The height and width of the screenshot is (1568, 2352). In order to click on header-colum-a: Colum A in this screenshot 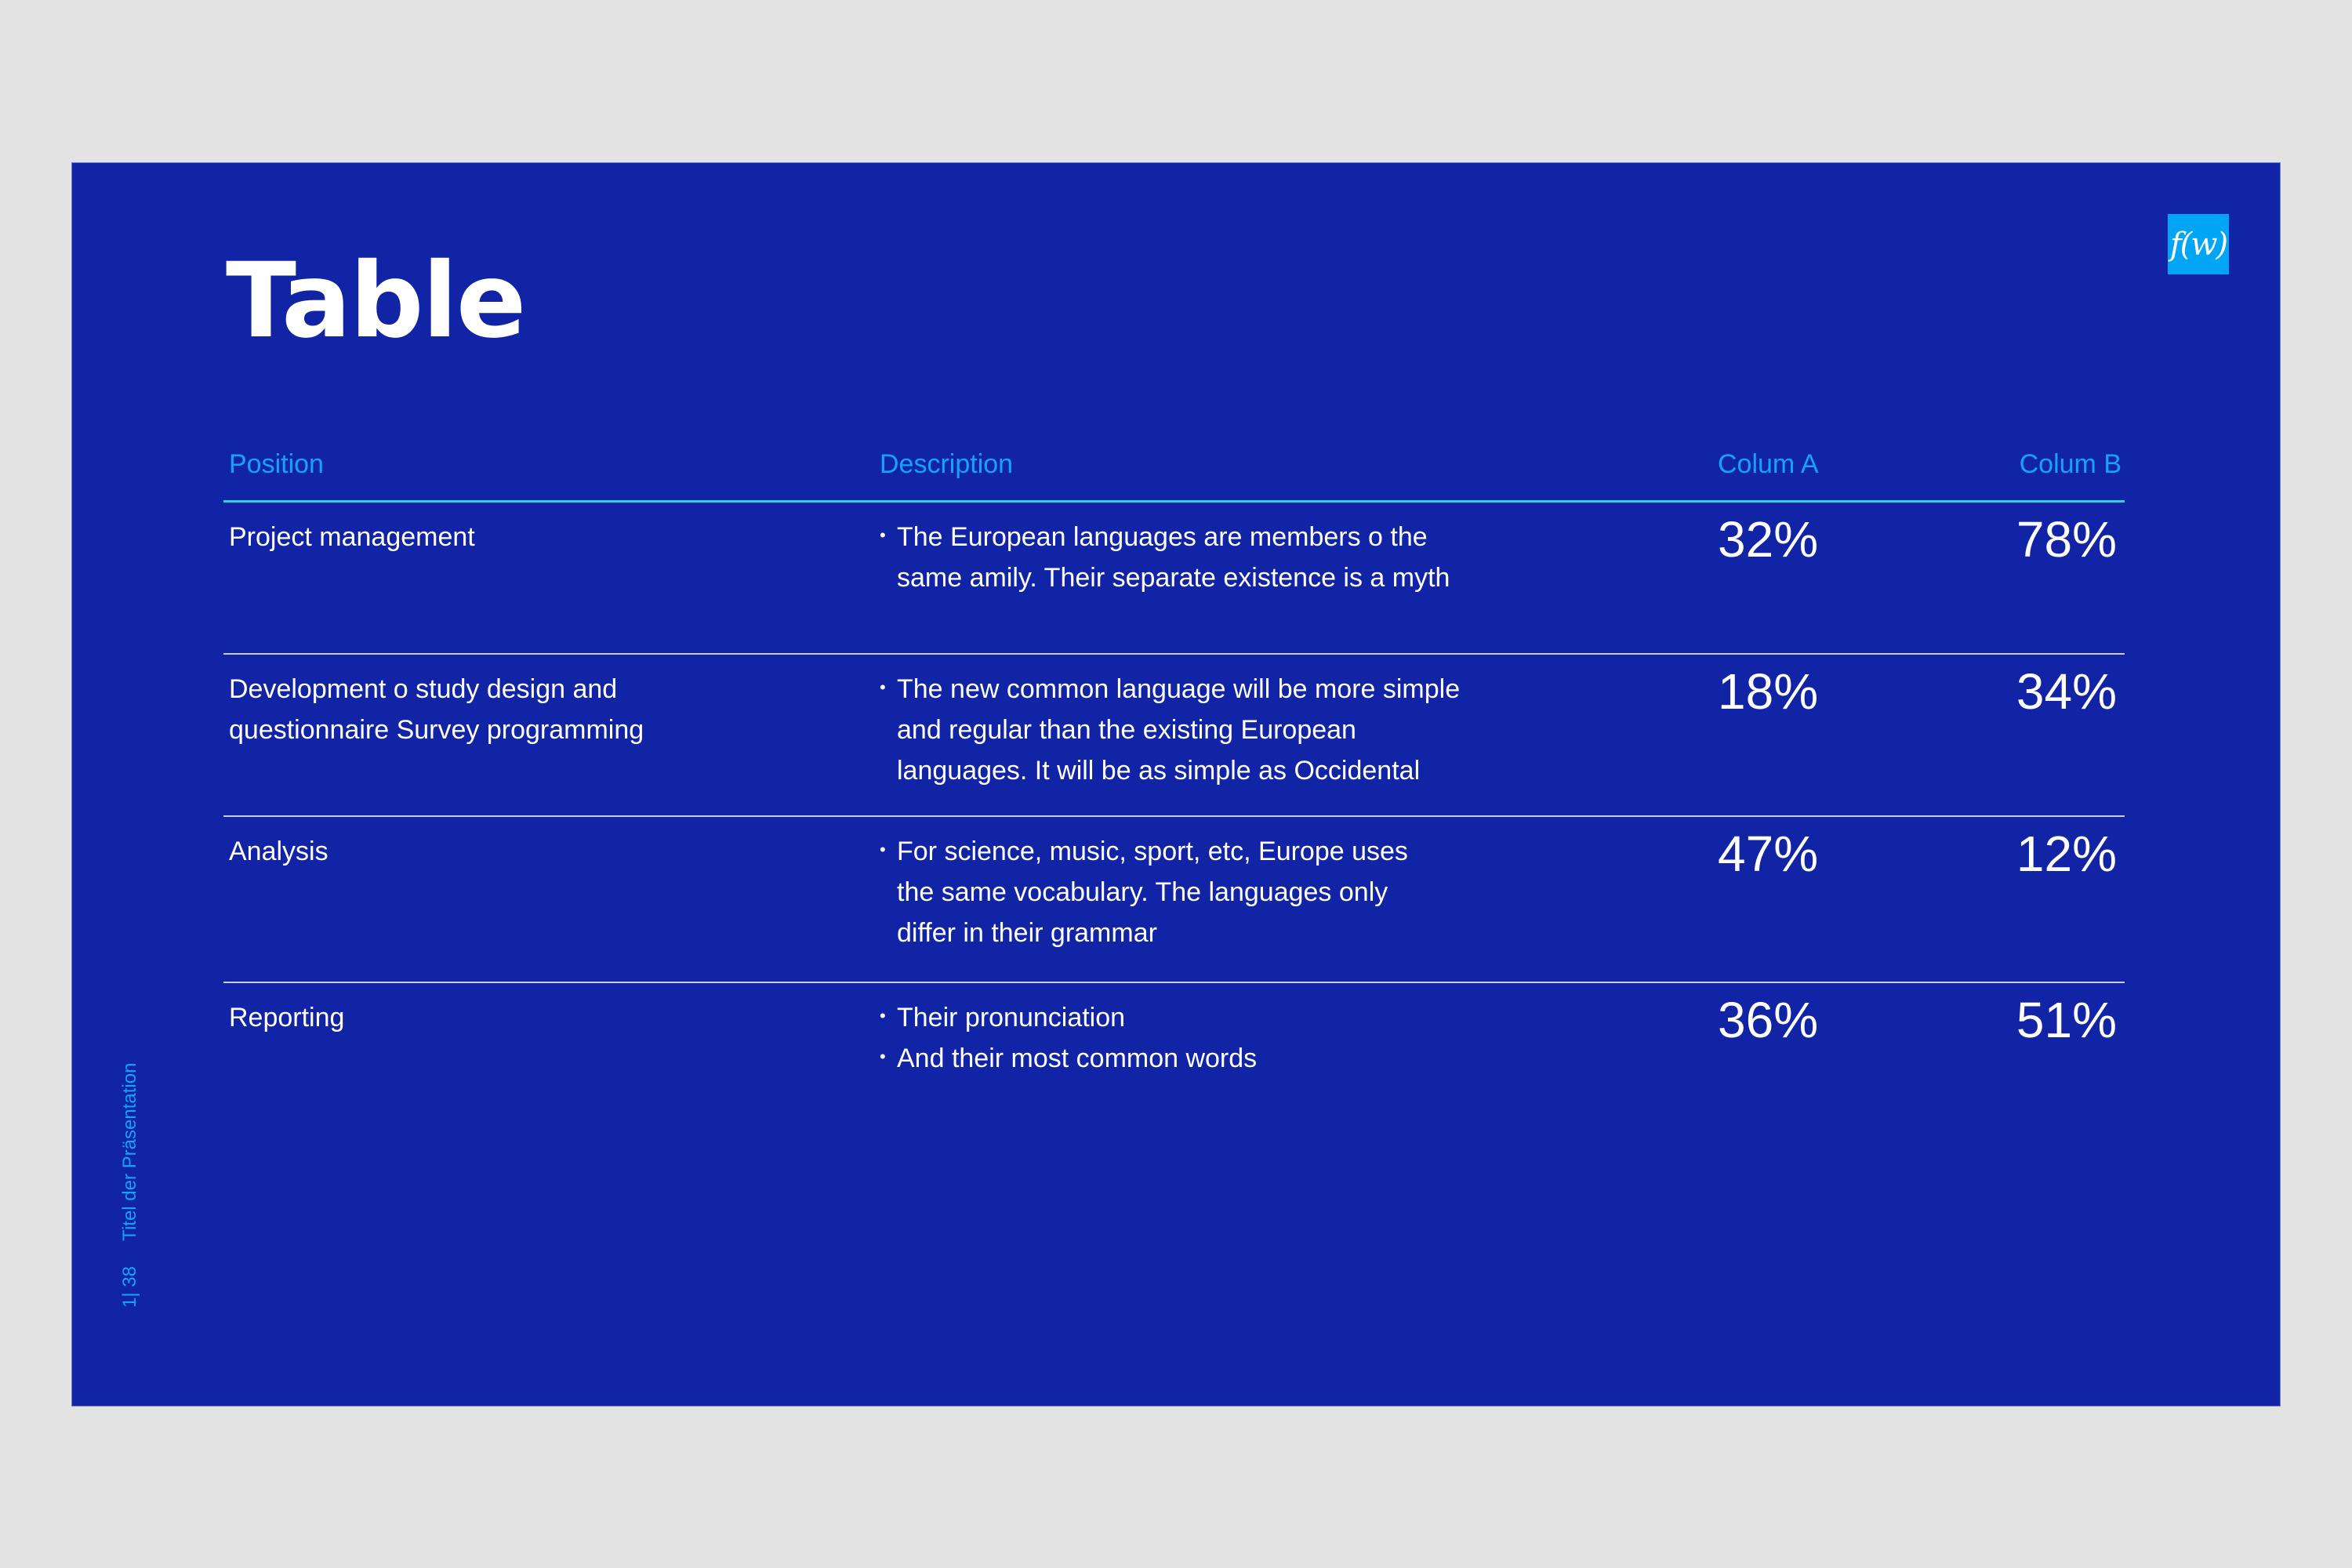, I will do `click(1768, 464)`.